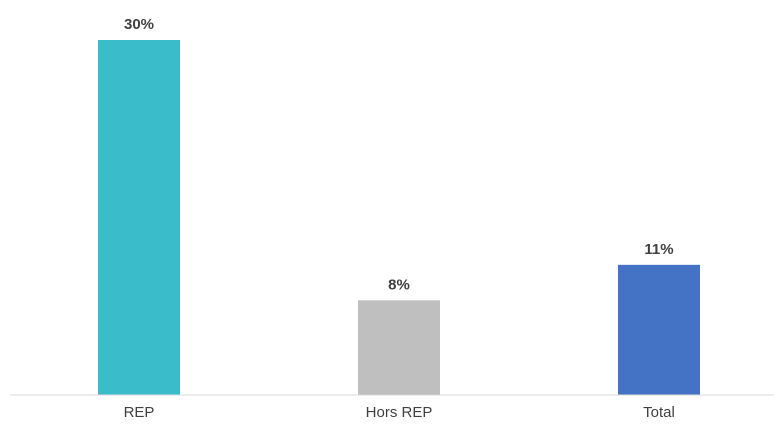 The width and height of the screenshot is (784, 425). I want to click on bar-hors-rep, so click(399, 347).